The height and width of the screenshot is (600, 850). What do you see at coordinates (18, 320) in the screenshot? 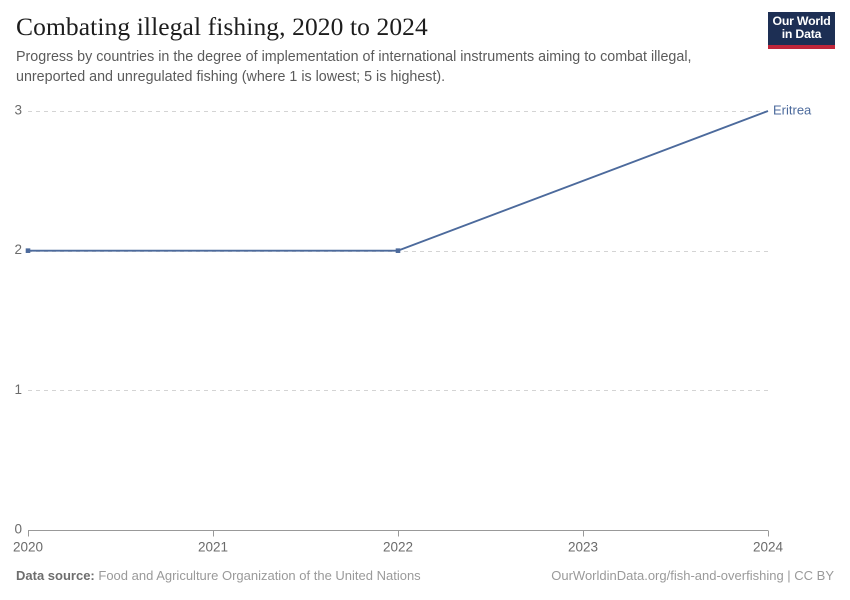
I see `y-axis-tick-labels: 0 1 2 3` at bounding box center [18, 320].